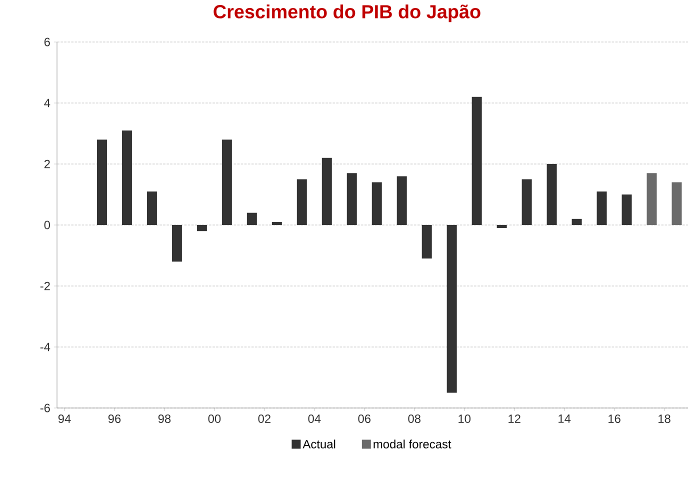 The width and height of the screenshot is (694, 482). What do you see at coordinates (47, 103) in the screenshot?
I see `y-tick-label: 4` at bounding box center [47, 103].